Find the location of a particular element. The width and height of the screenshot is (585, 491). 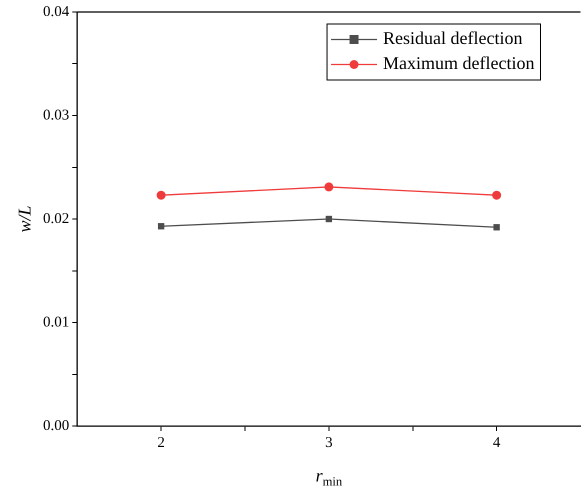

legend-label: Residual deflection is located at coordinates (453, 38).